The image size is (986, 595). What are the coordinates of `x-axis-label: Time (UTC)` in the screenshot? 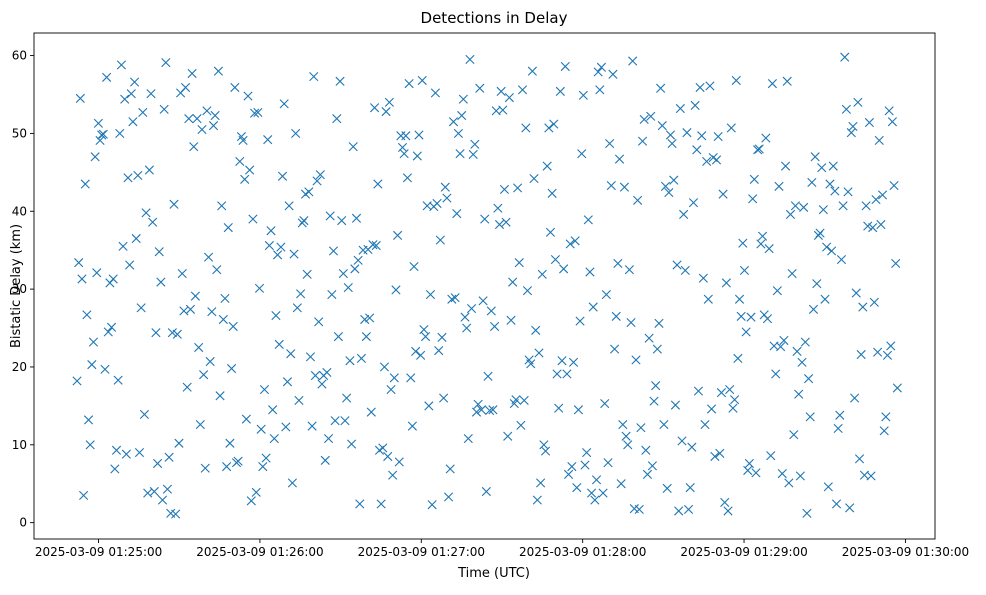 It's located at (493, 573).